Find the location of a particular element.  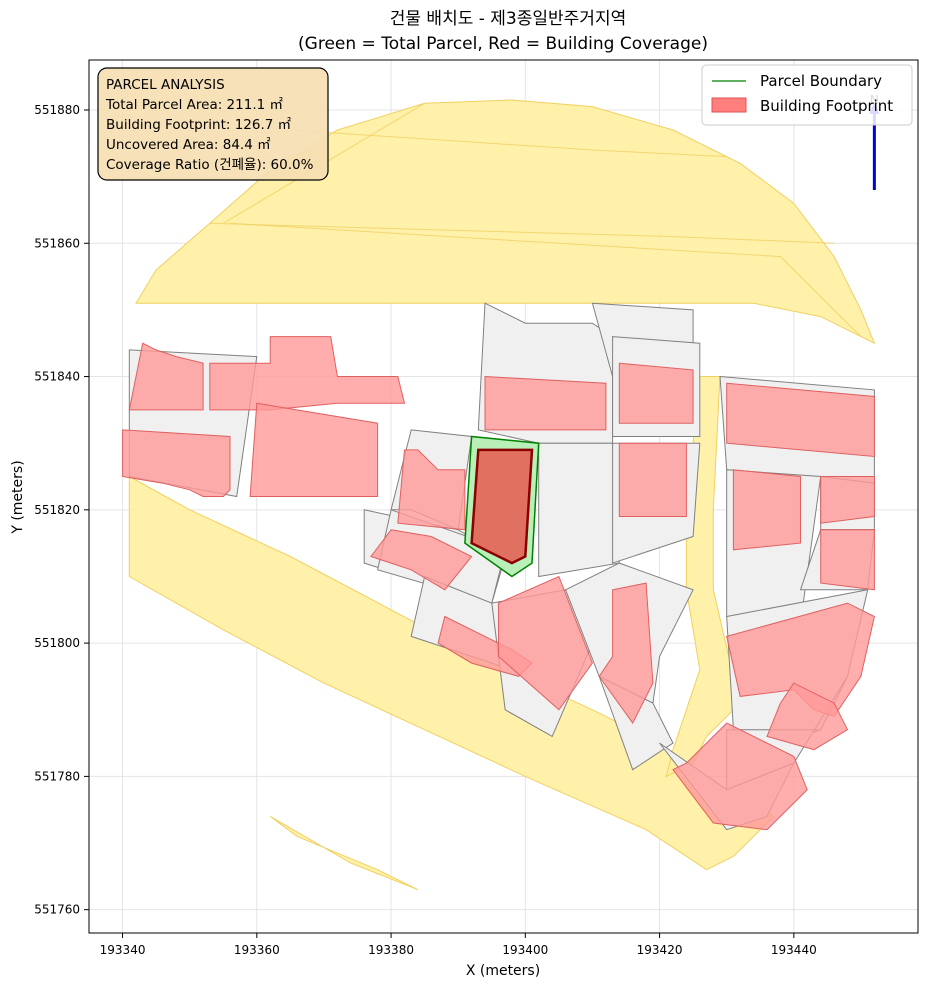

info-line-title: PARCEL ANALYSIS is located at coordinates (165, 85).